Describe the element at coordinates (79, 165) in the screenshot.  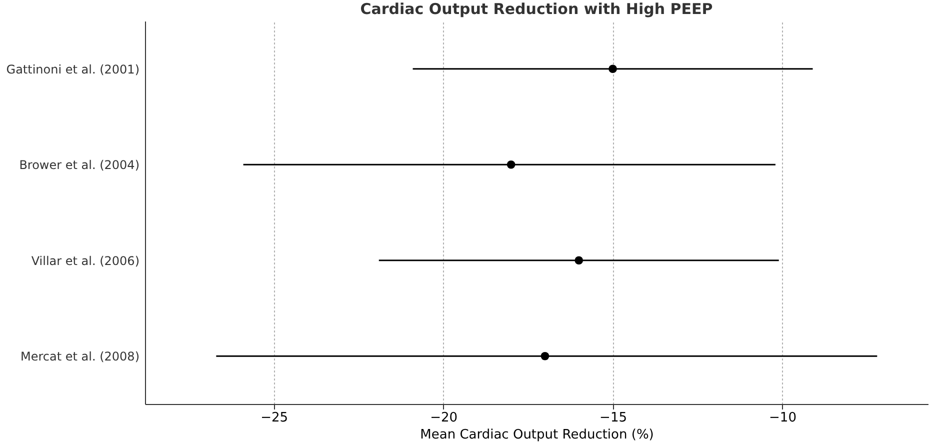
I see `y-tick-label: Brower et al. (2004)` at that location.